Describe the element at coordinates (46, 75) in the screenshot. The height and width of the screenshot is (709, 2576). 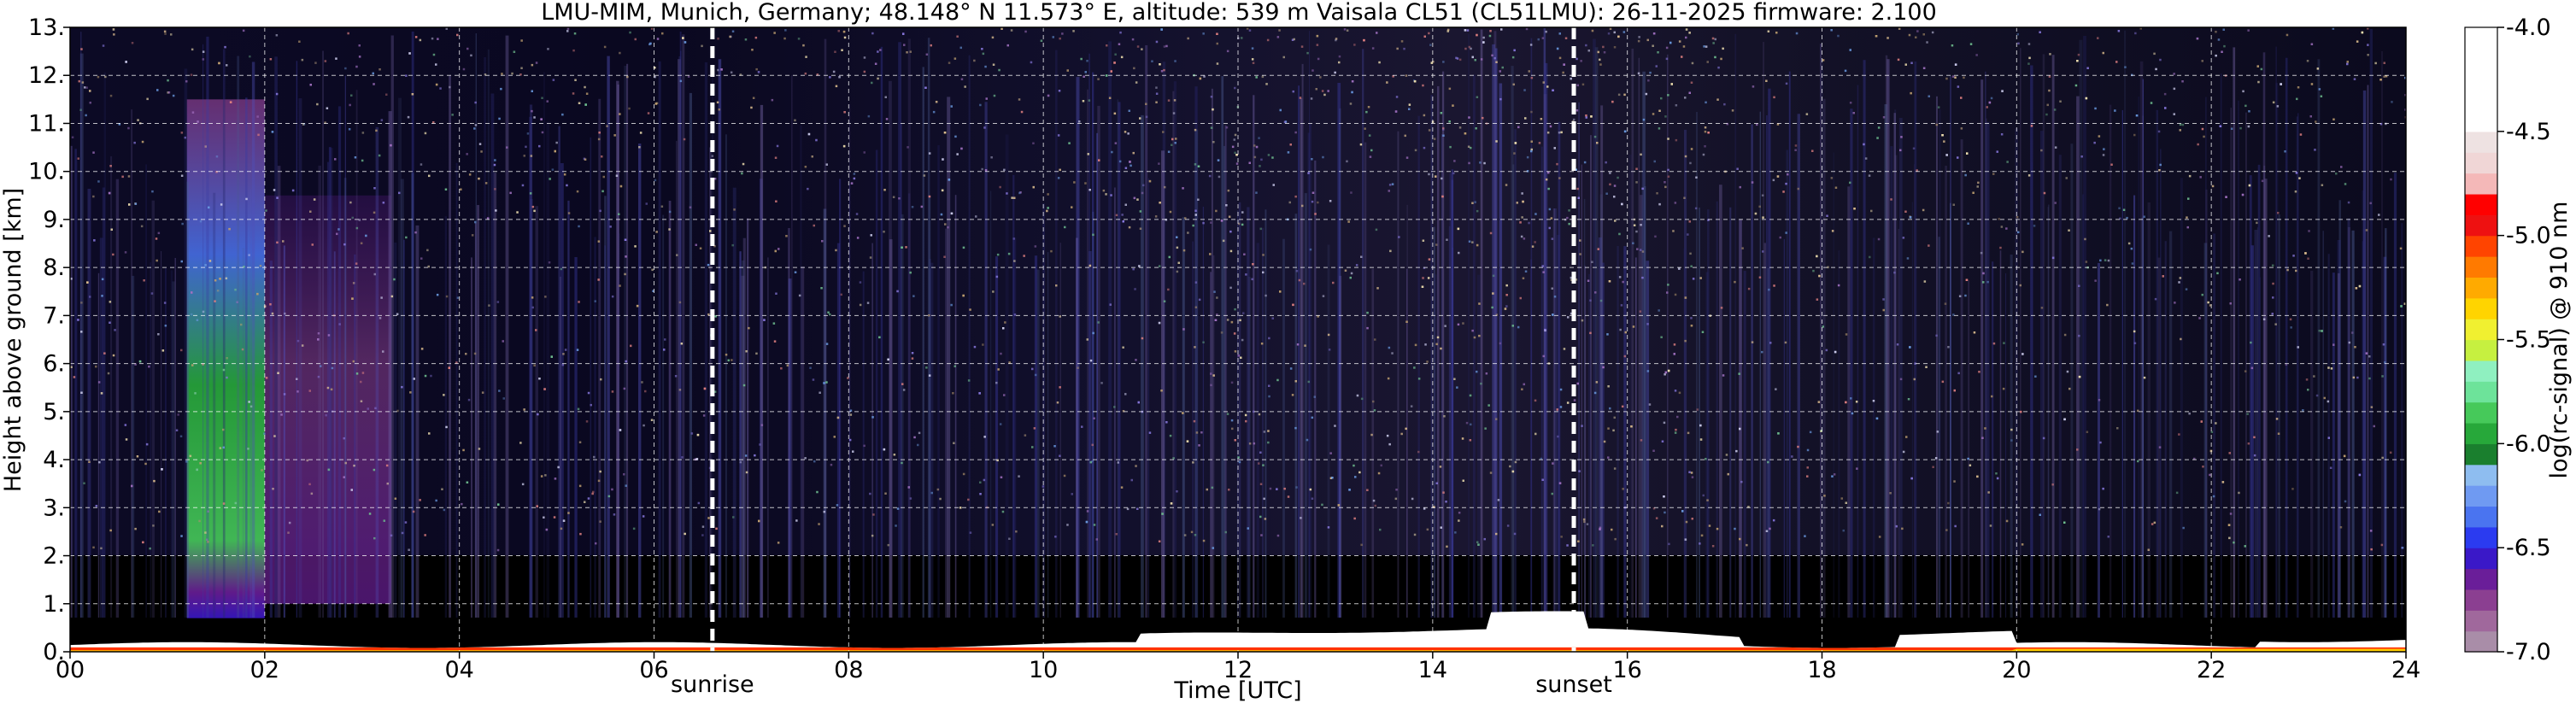
I see `y-tick-label: 12.` at that location.